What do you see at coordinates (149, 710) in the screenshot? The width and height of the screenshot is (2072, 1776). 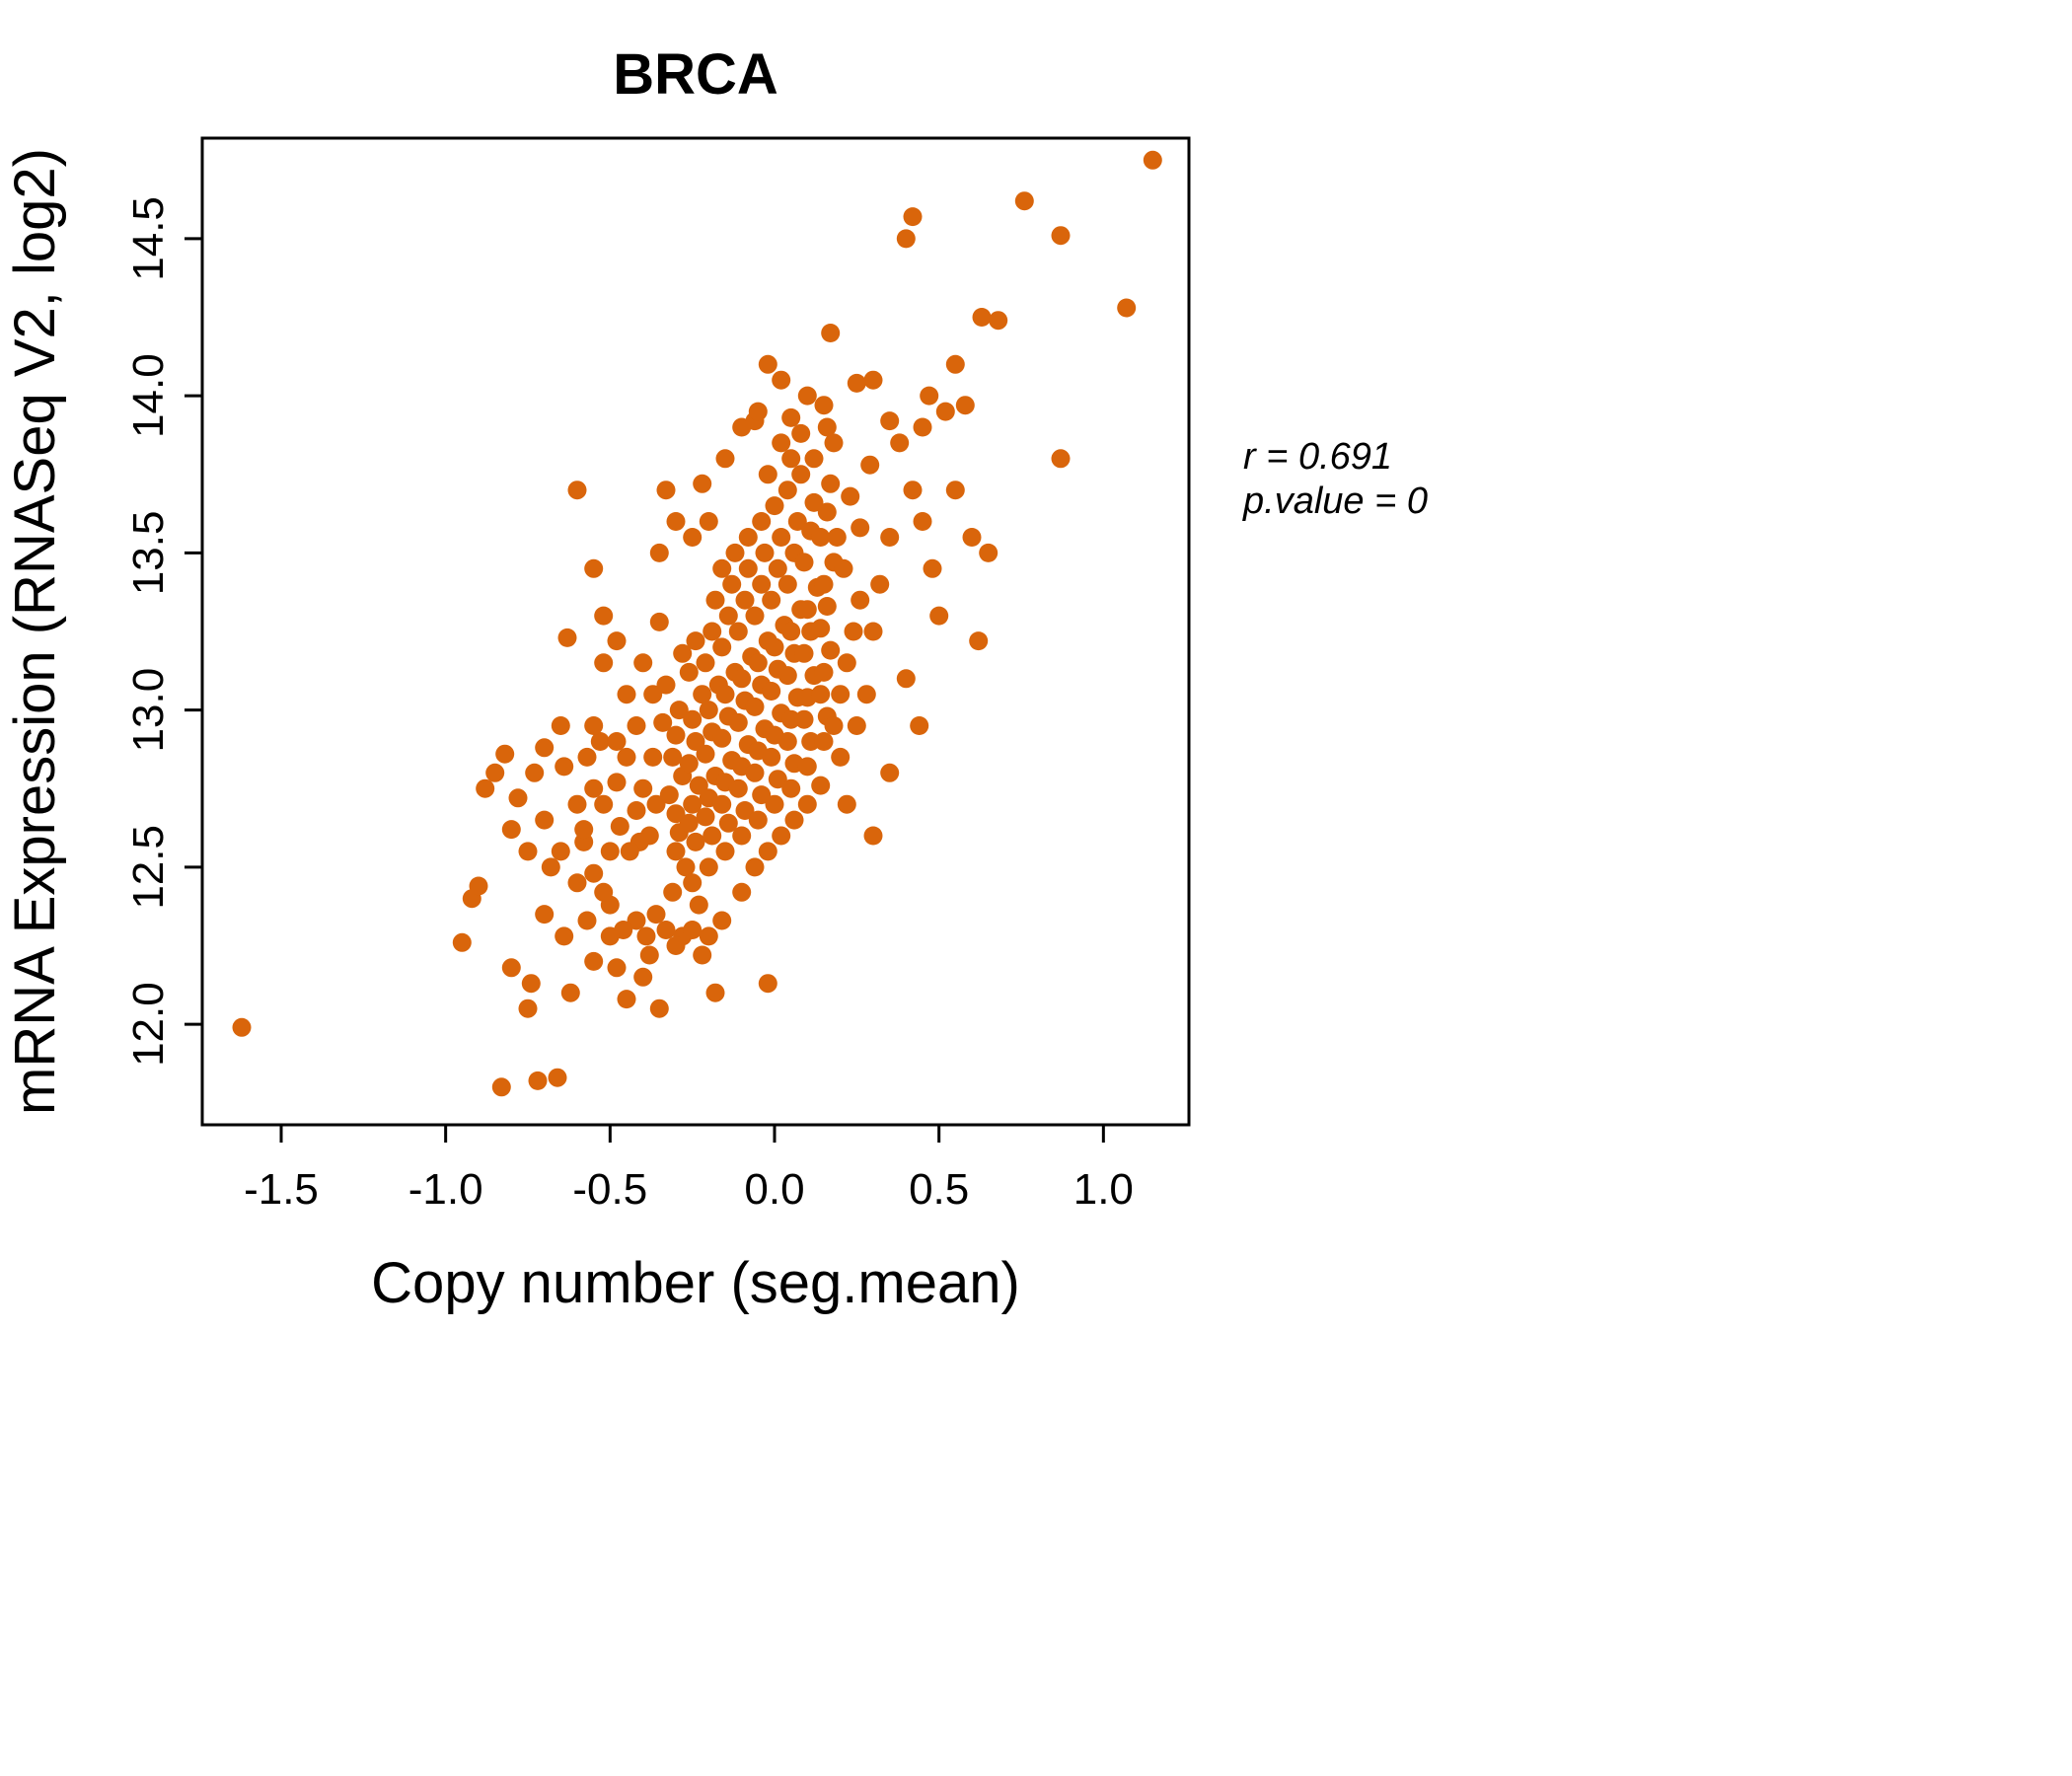 I see `y-tick-label: 13.0` at bounding box center [149, 710].